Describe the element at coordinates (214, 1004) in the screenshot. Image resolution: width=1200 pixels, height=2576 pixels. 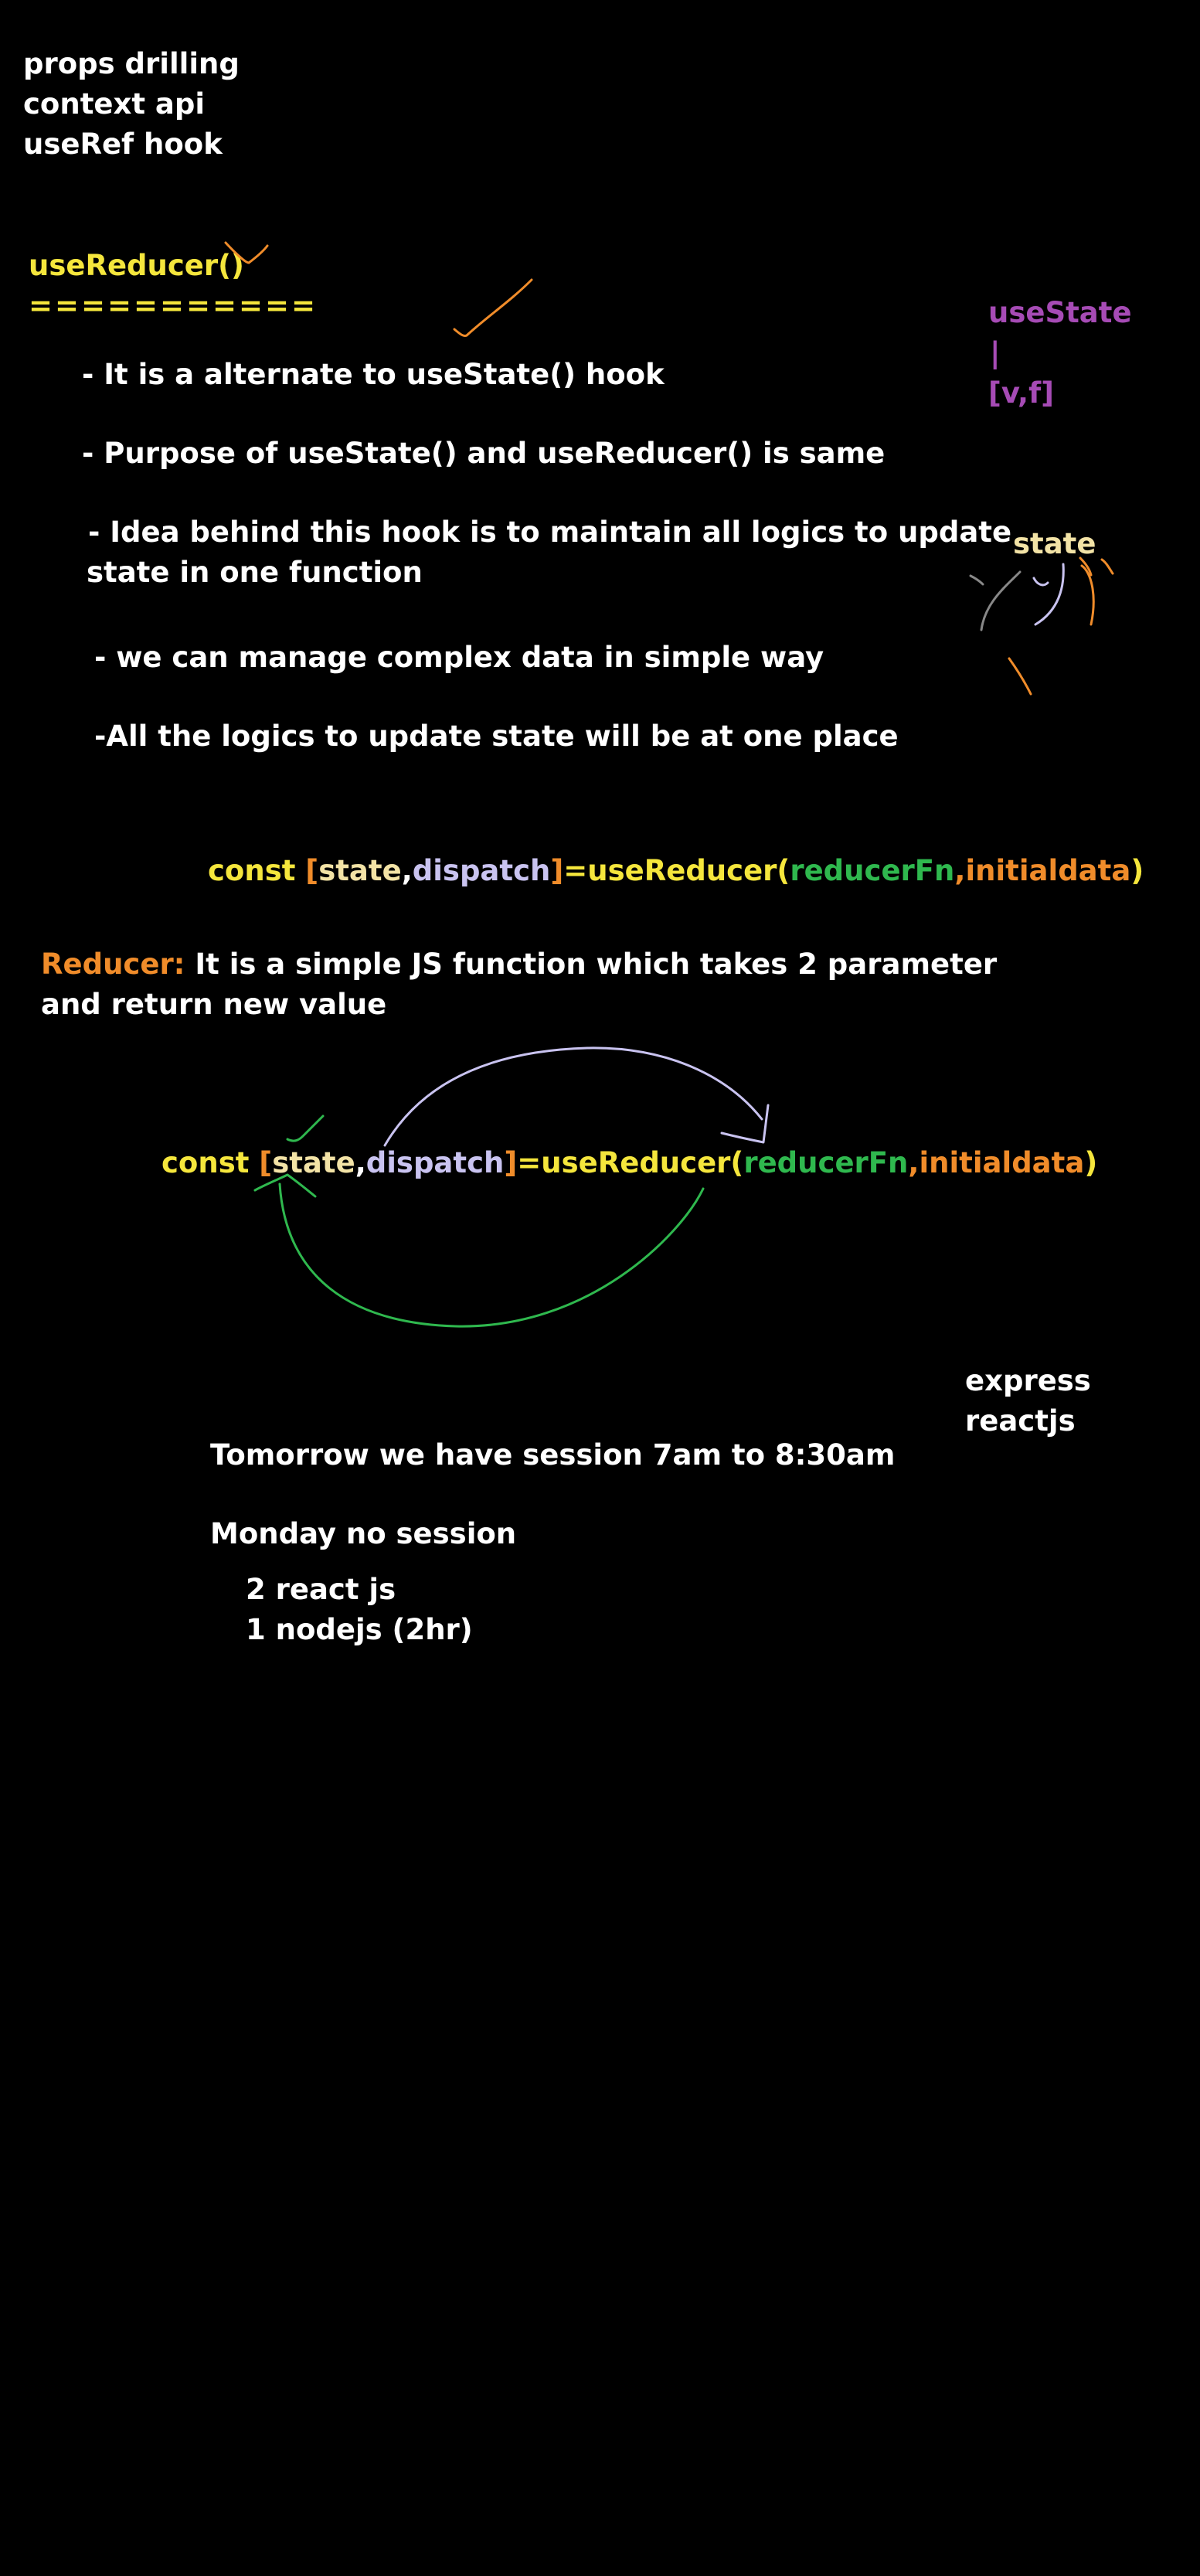
I see `reducer-def-line2: and return new value` at that location.